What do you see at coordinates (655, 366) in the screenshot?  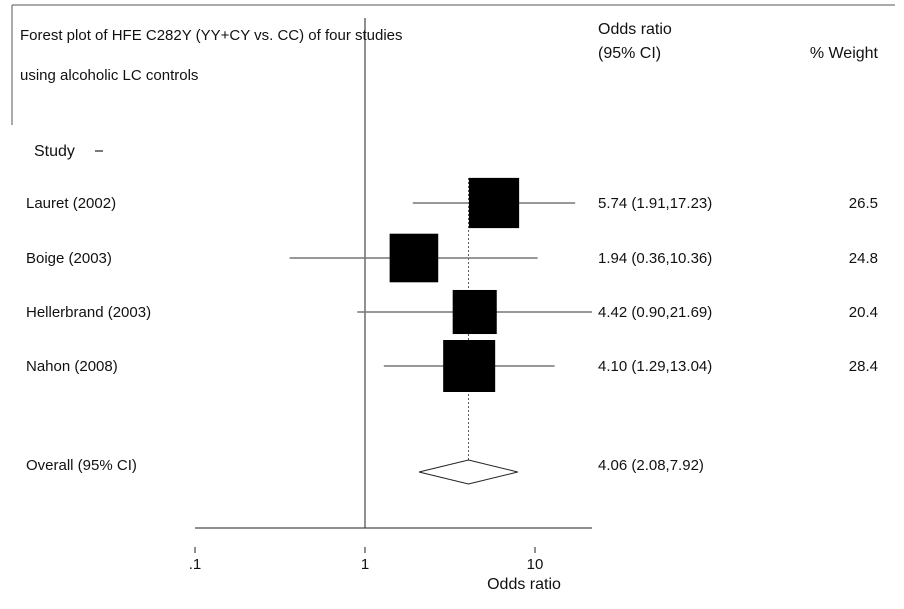 I see `study-or-ci: 4.10 (1.29,13.04)` at bounding box center [655, 366].